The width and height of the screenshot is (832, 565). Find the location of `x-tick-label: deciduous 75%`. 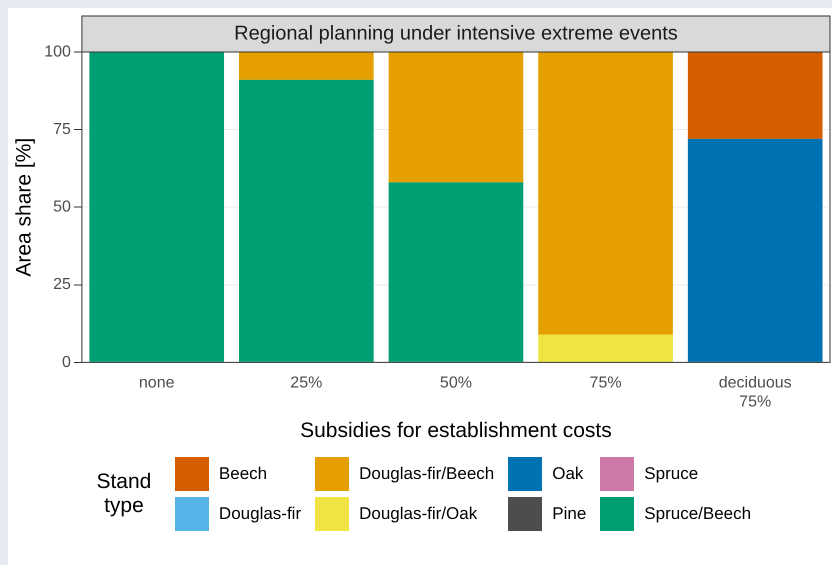

x-tick-label: deciduous 75% is located at coordinates (755, 392).